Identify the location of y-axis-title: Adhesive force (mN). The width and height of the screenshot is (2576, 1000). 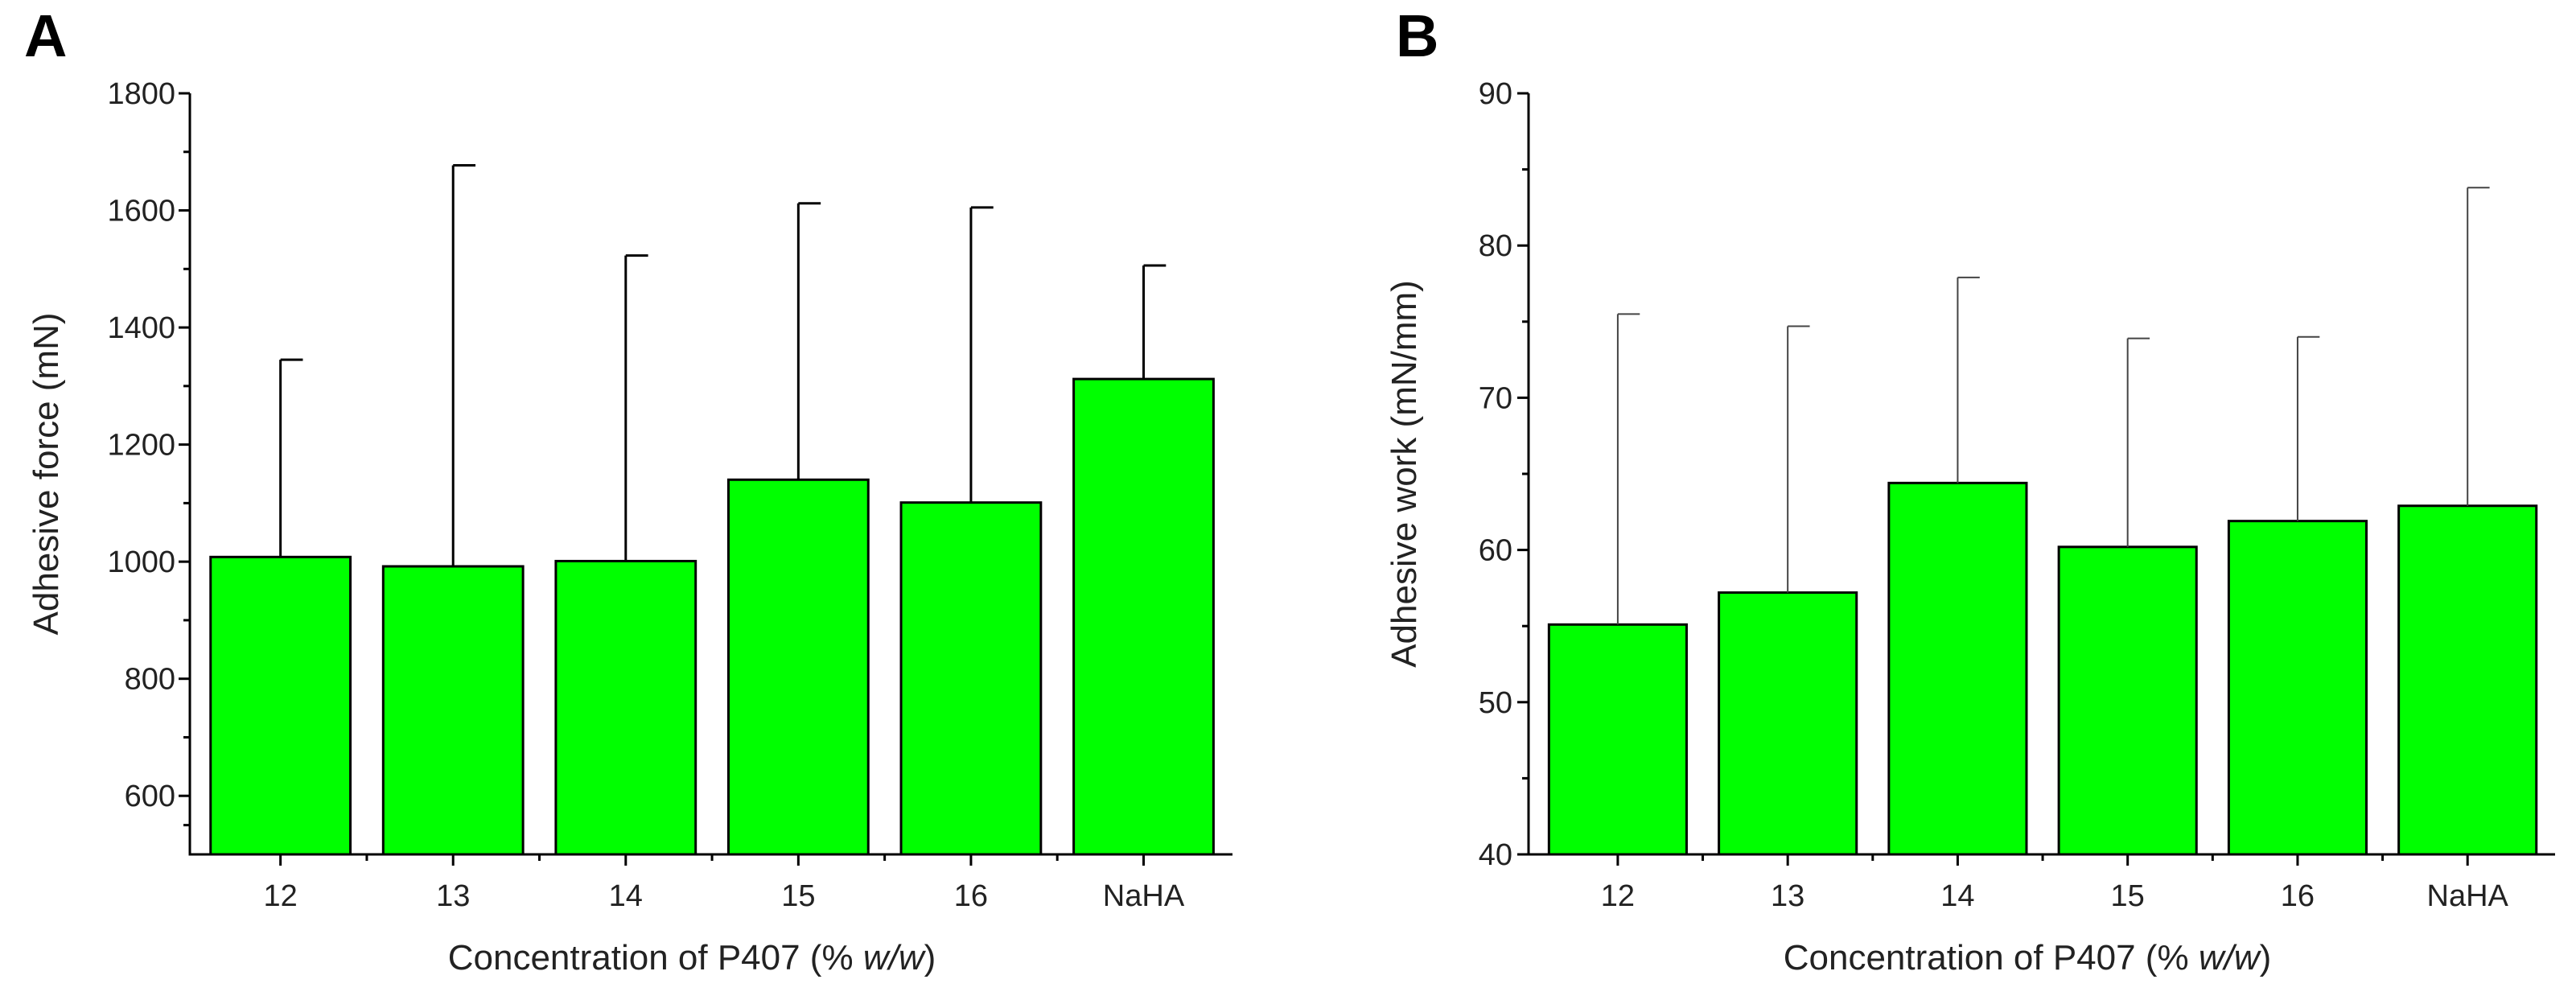
(46, 474).